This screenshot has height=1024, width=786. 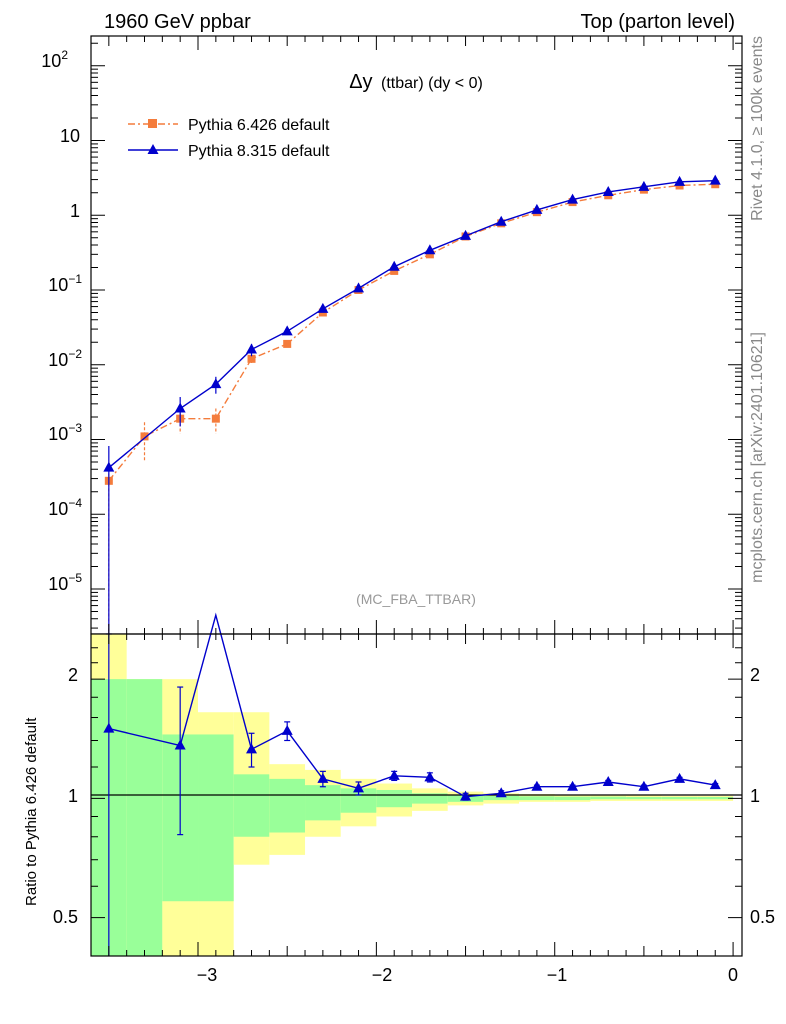 What do you see at coordinates (762, 917) in the screenshot?
I see `ratio-ytick-right-0.5: 0.5` at bounding box center [762, 917].